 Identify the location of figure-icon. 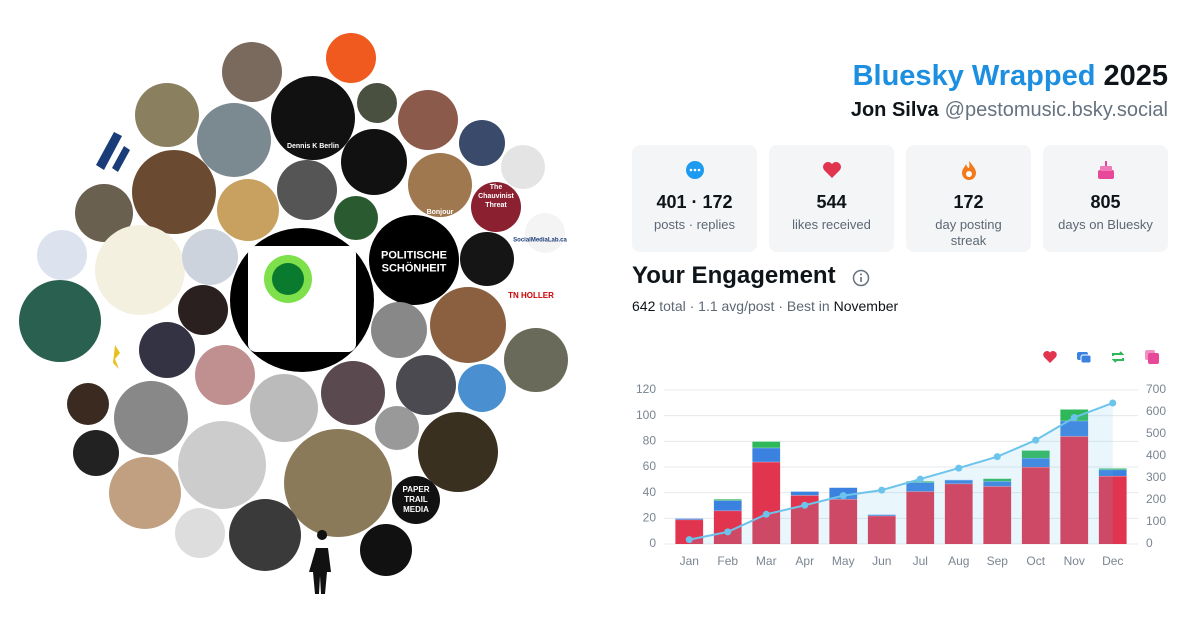
(320, 562).